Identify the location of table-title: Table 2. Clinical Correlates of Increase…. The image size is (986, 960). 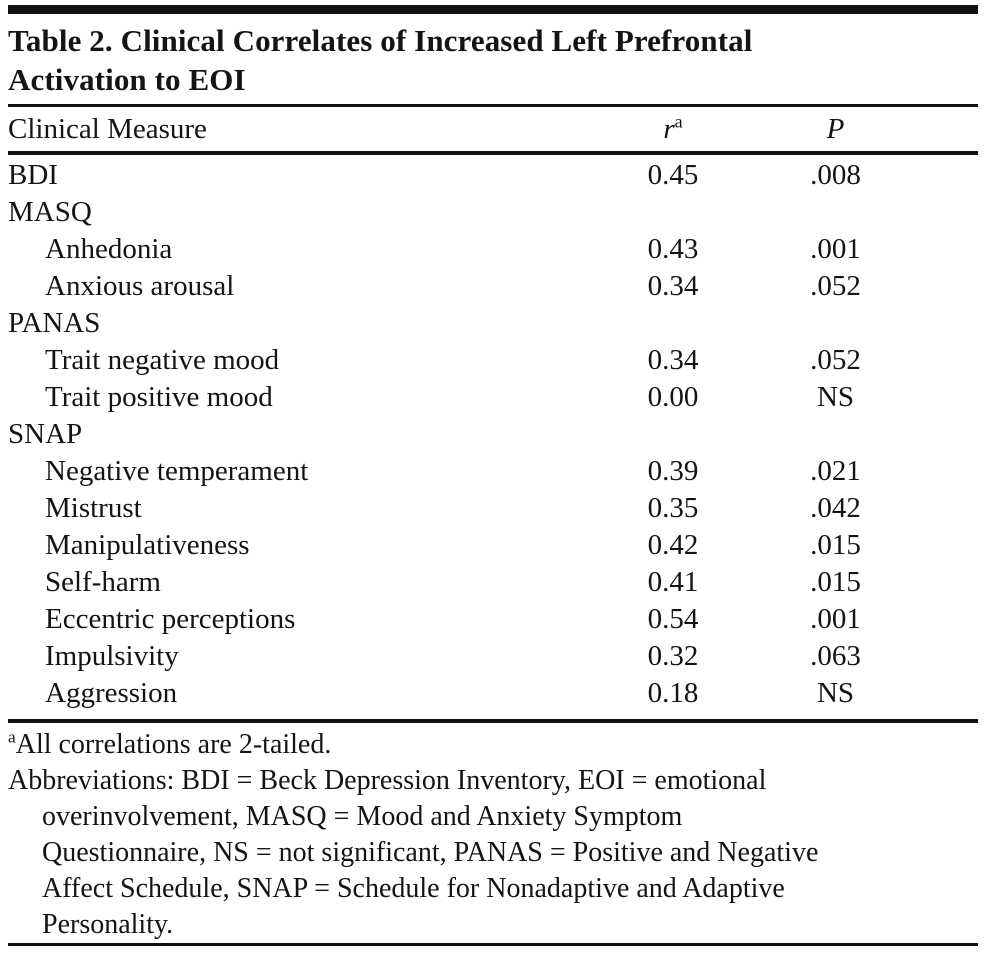
(493, 60).